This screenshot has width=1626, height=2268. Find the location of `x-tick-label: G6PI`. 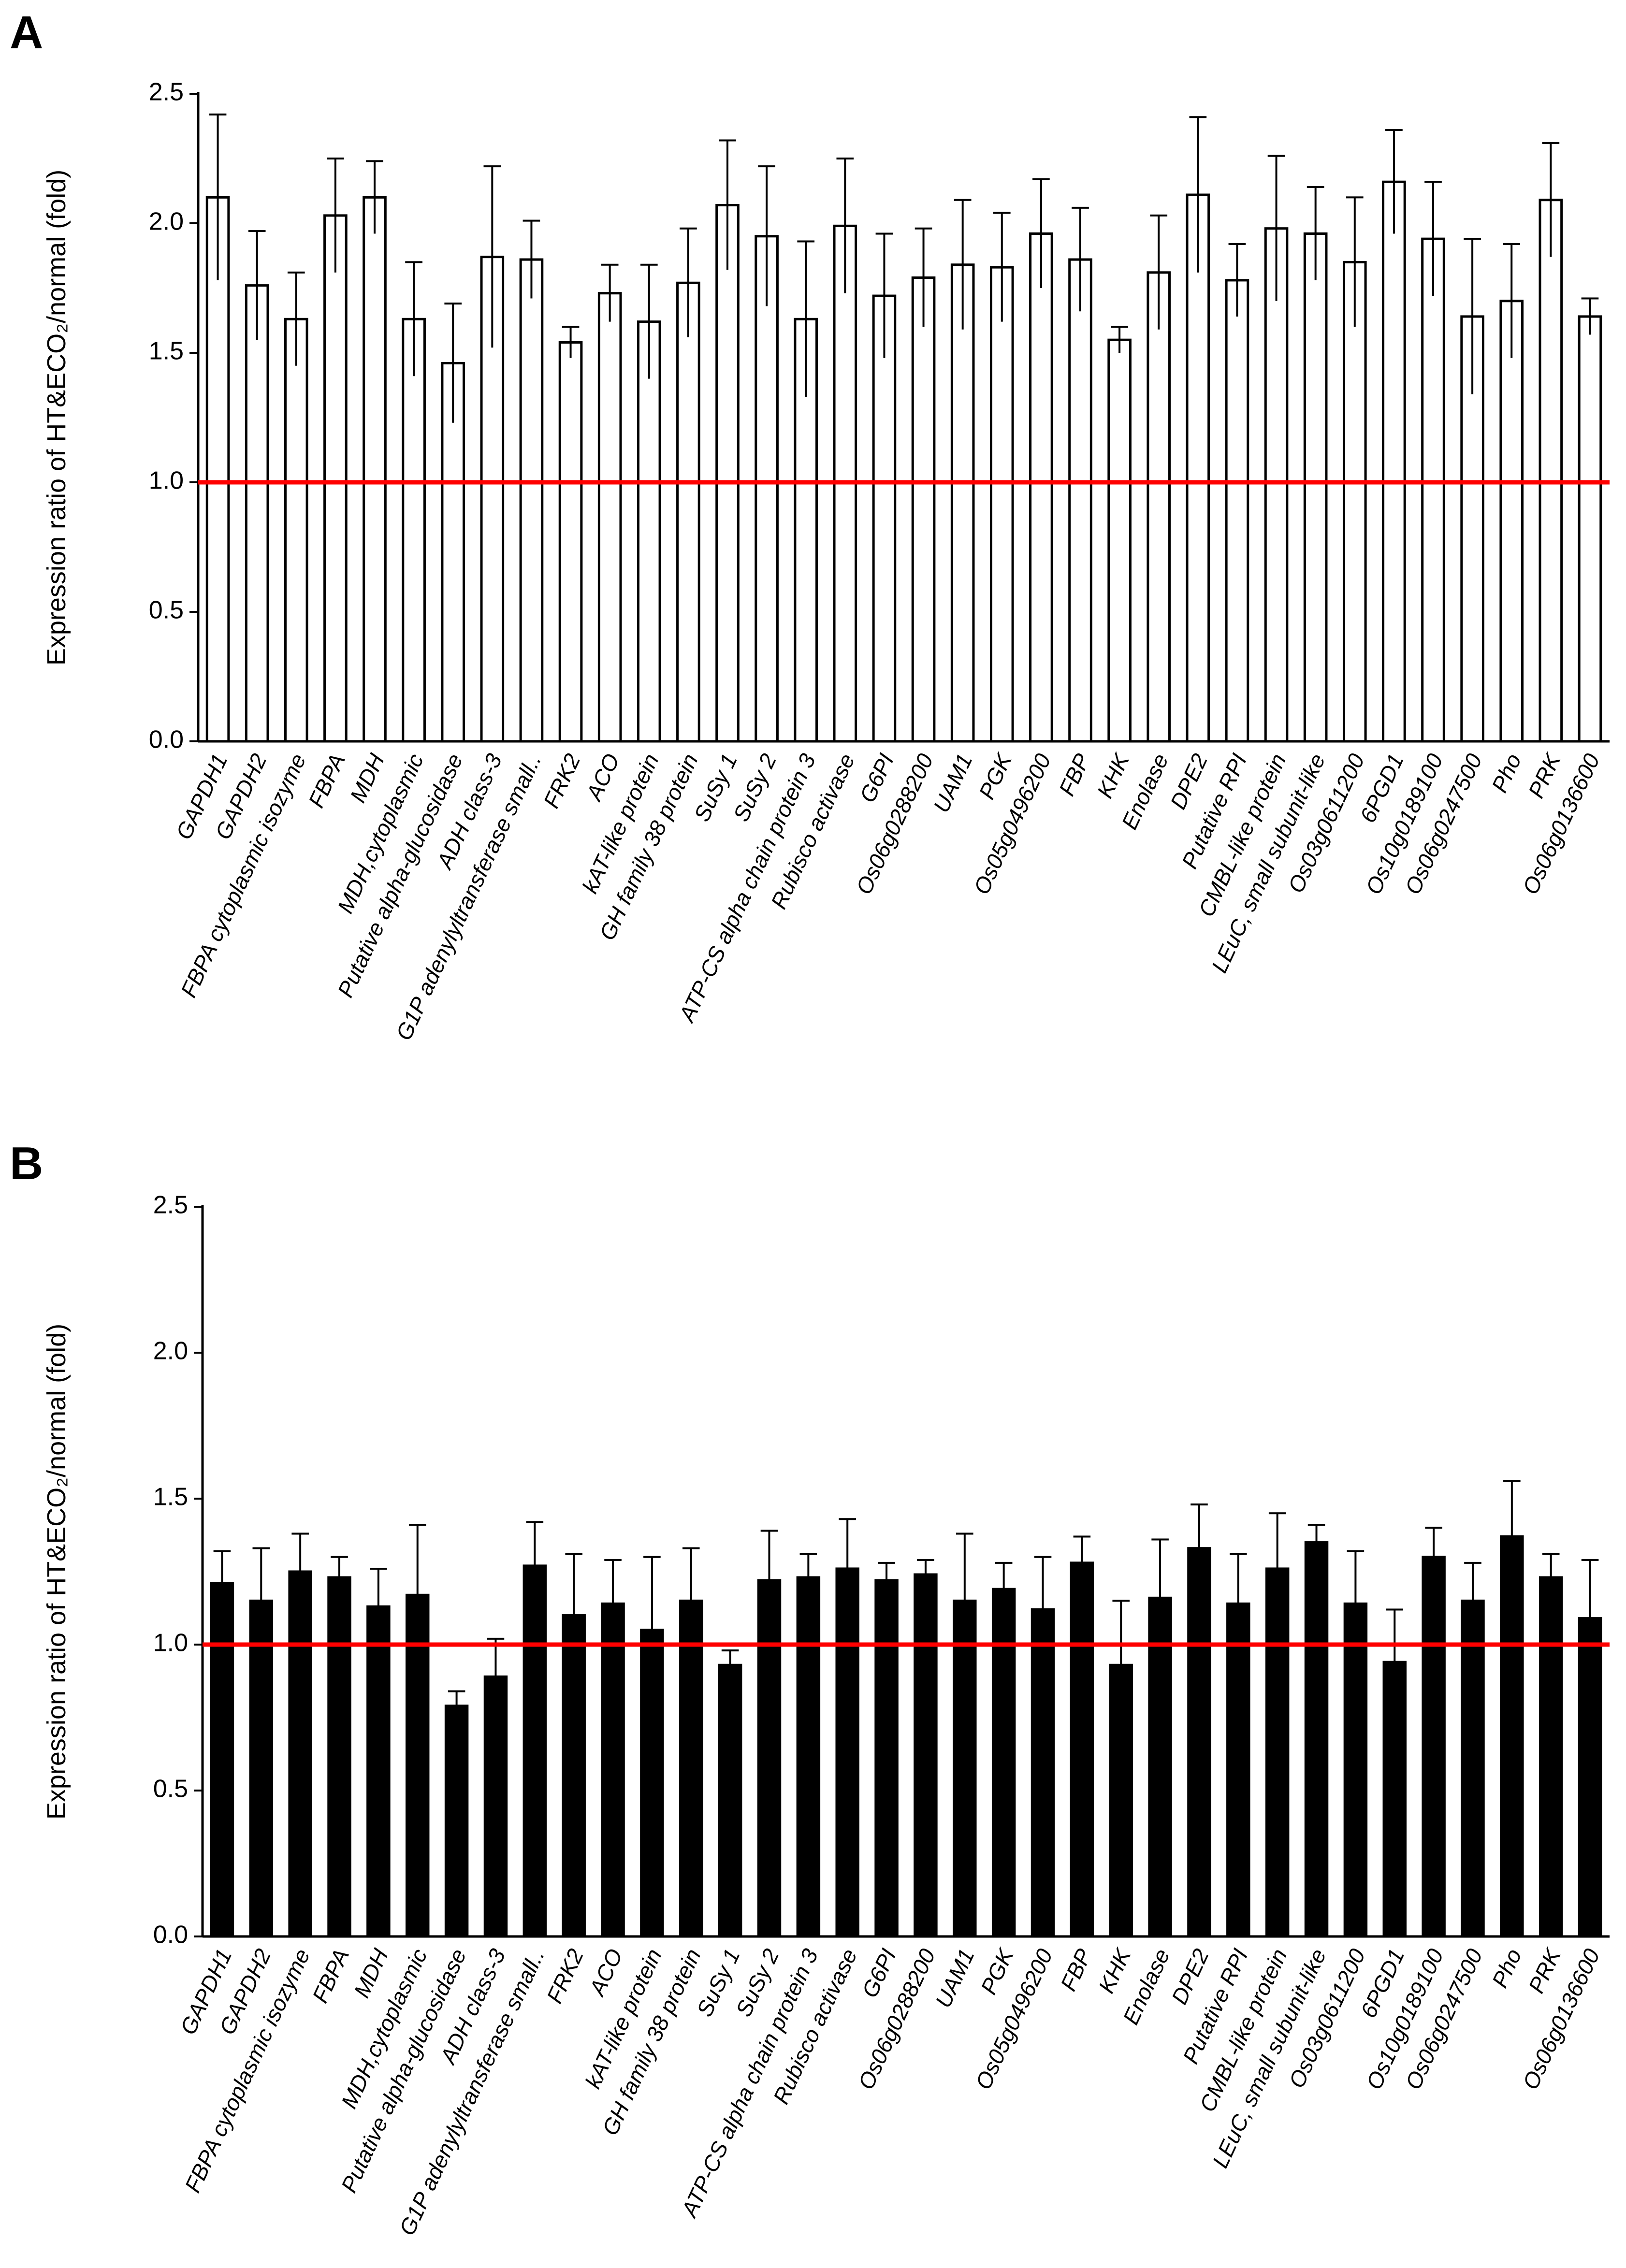

x-tick-label: G6PI is located at coordinates (877, 778).